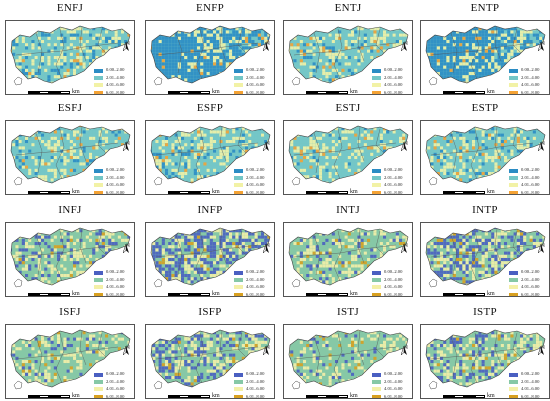  I want to click on panel-title: ESTJ, so click(348, 108).